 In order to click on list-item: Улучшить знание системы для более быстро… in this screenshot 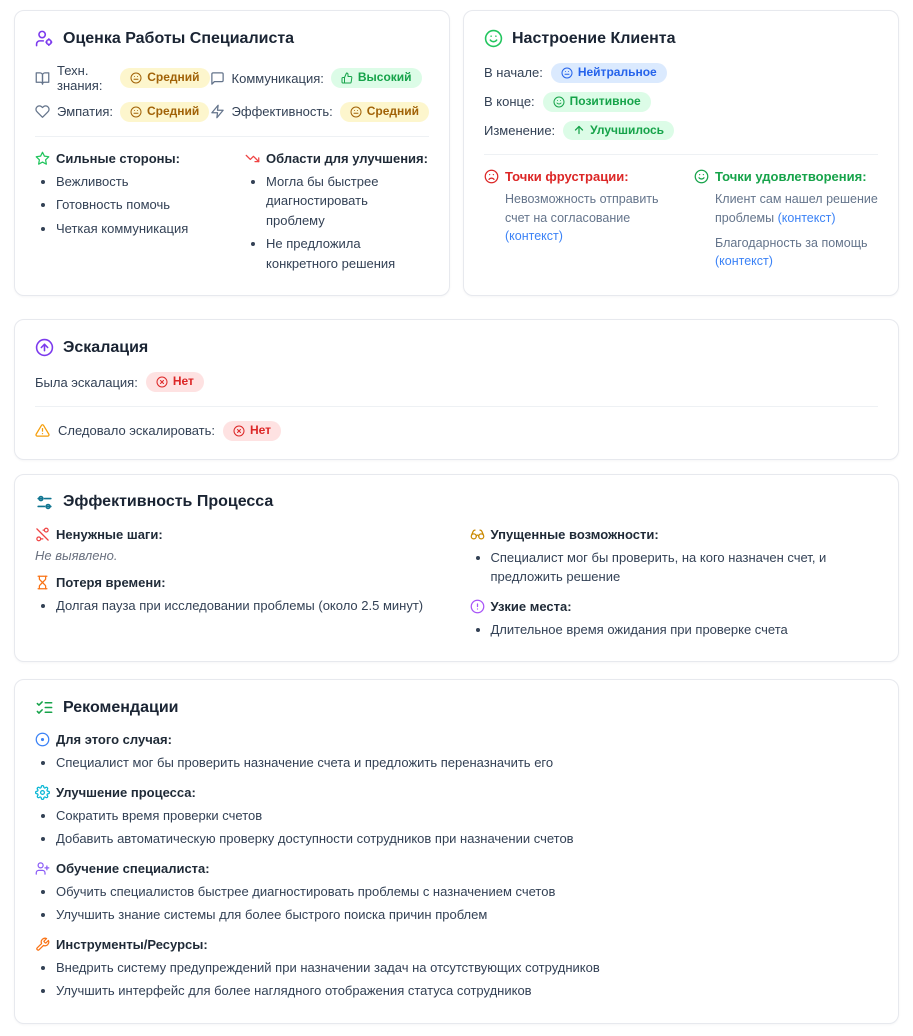, I will do `click(467, 915)`.